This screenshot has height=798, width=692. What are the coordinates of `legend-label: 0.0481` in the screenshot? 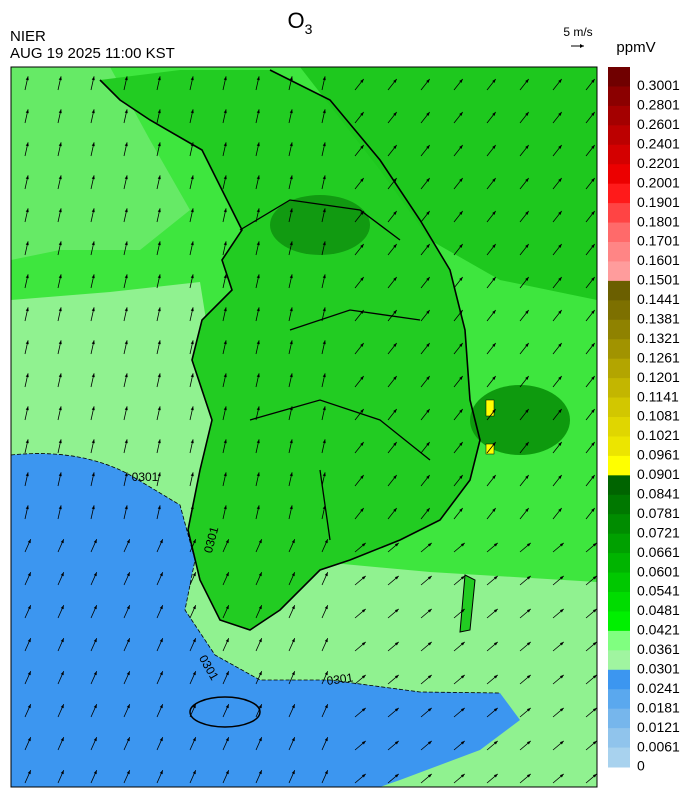 It's located at (658, 610).